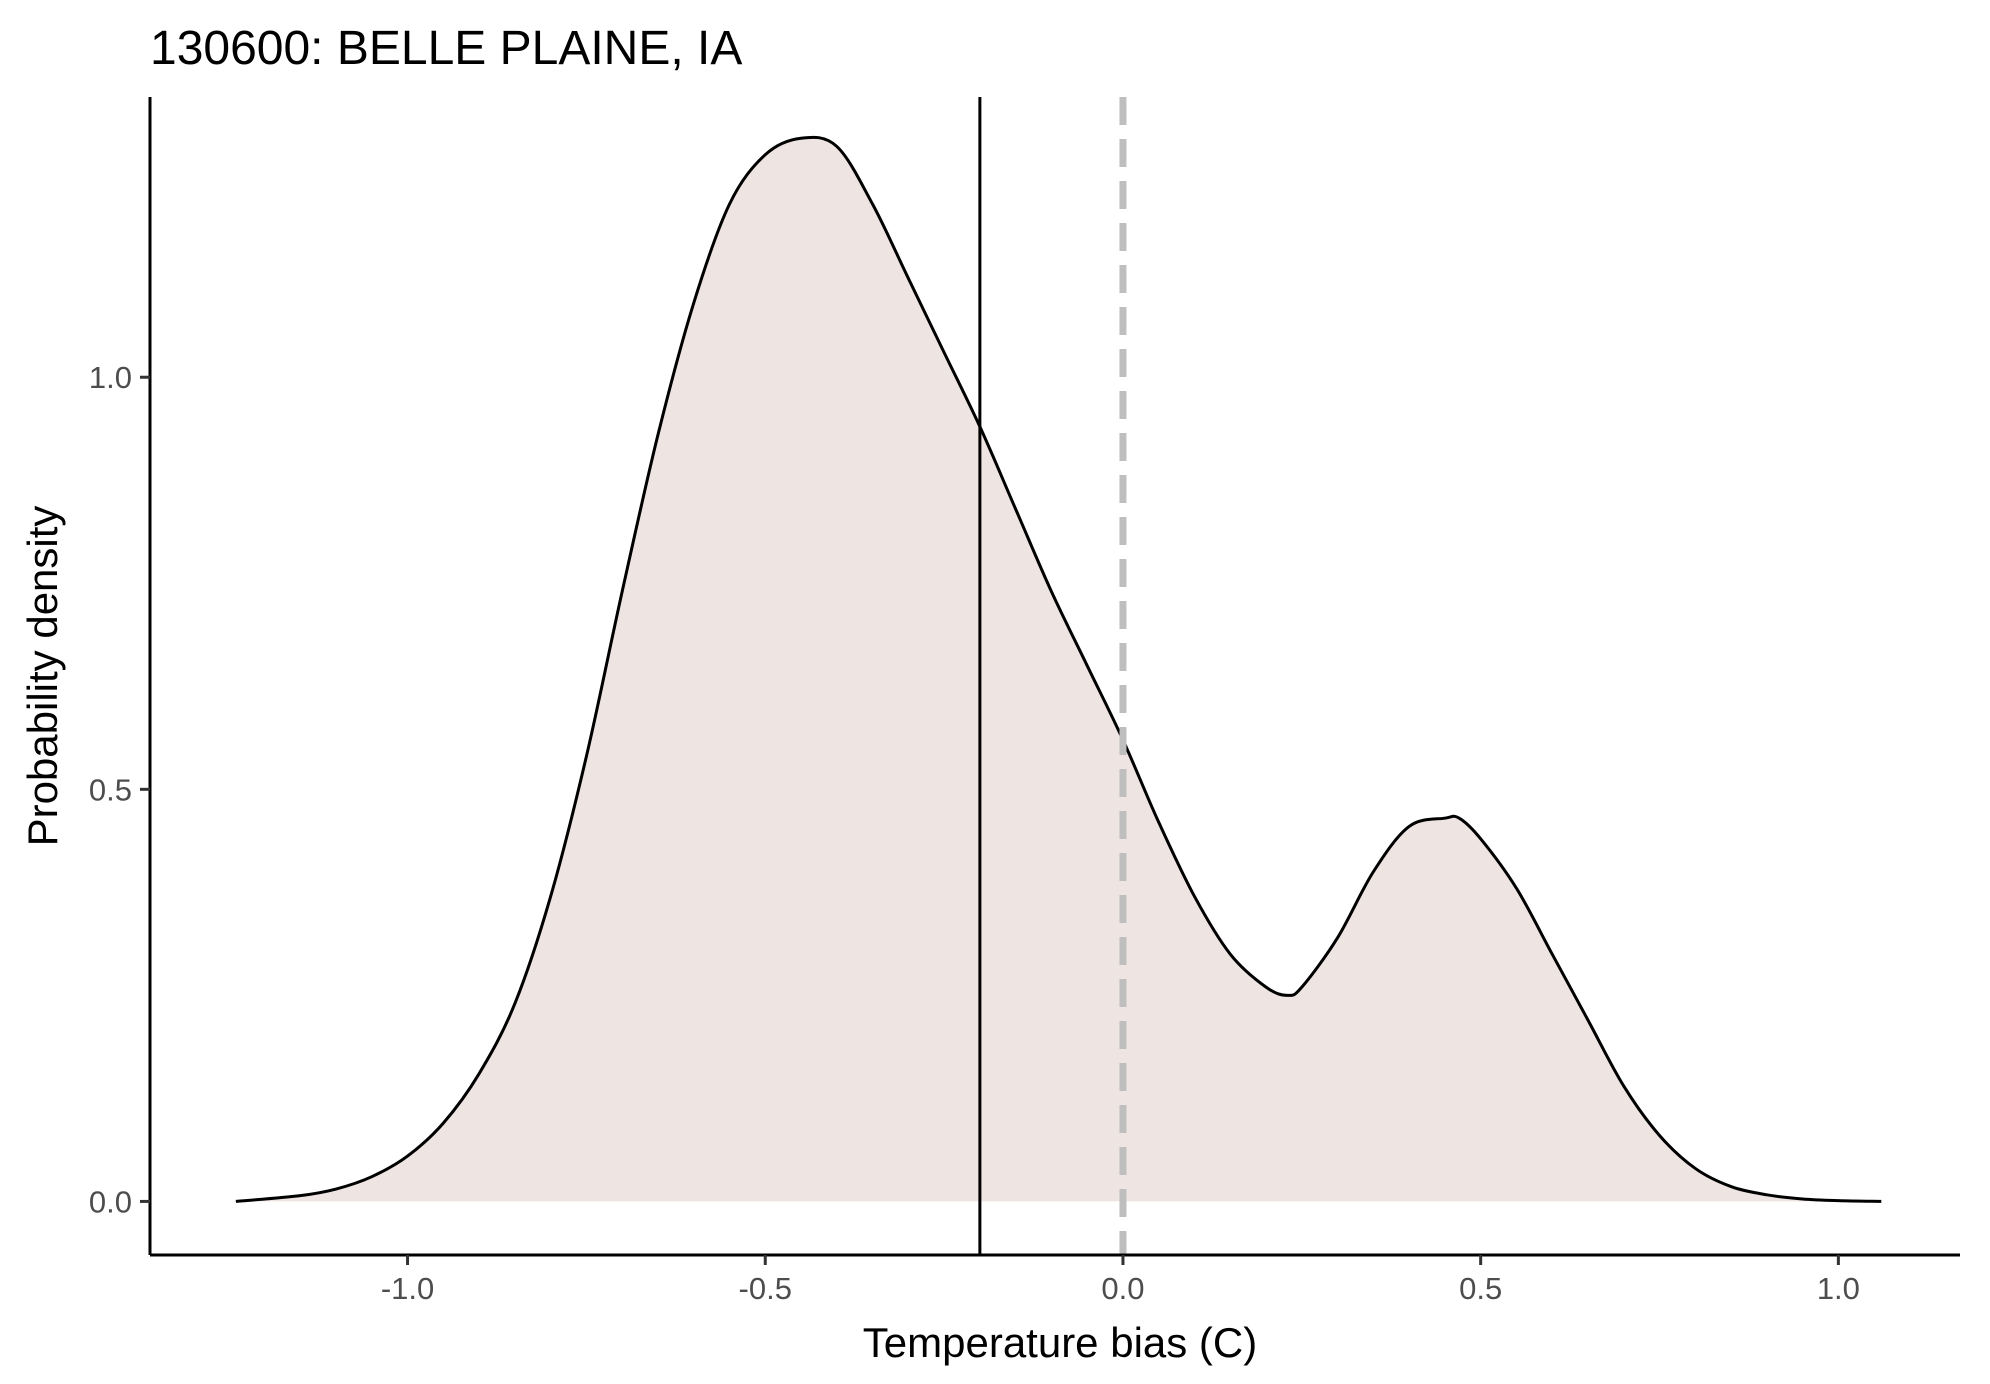  What do you see at coordinates (1052, 676) in the screenshot?
I see `reference-lines` at bounding box center [1052, 676].